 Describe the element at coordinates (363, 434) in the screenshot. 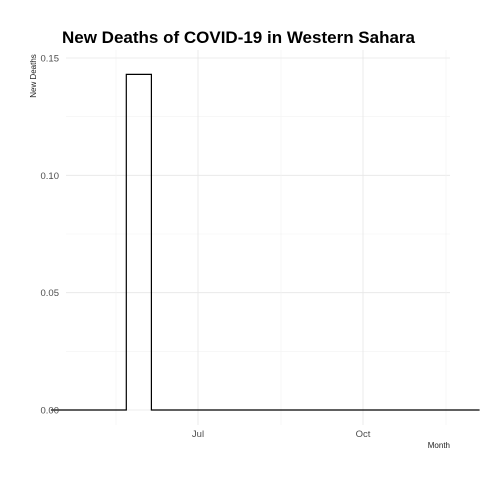

I see `x-tick-label: Oct` at that location.